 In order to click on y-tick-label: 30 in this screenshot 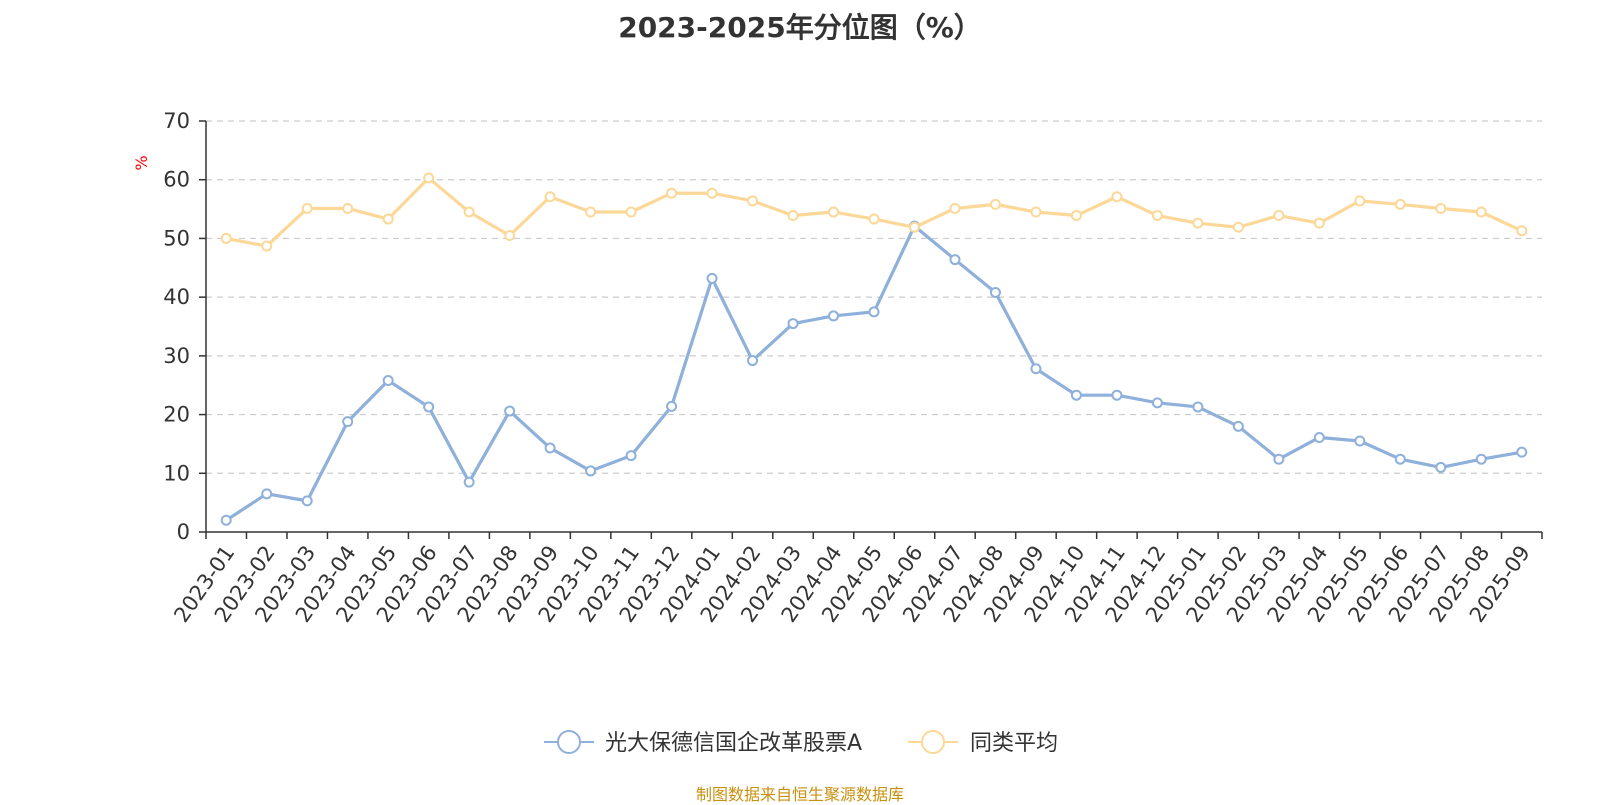, I will do `click(176, 356)`.